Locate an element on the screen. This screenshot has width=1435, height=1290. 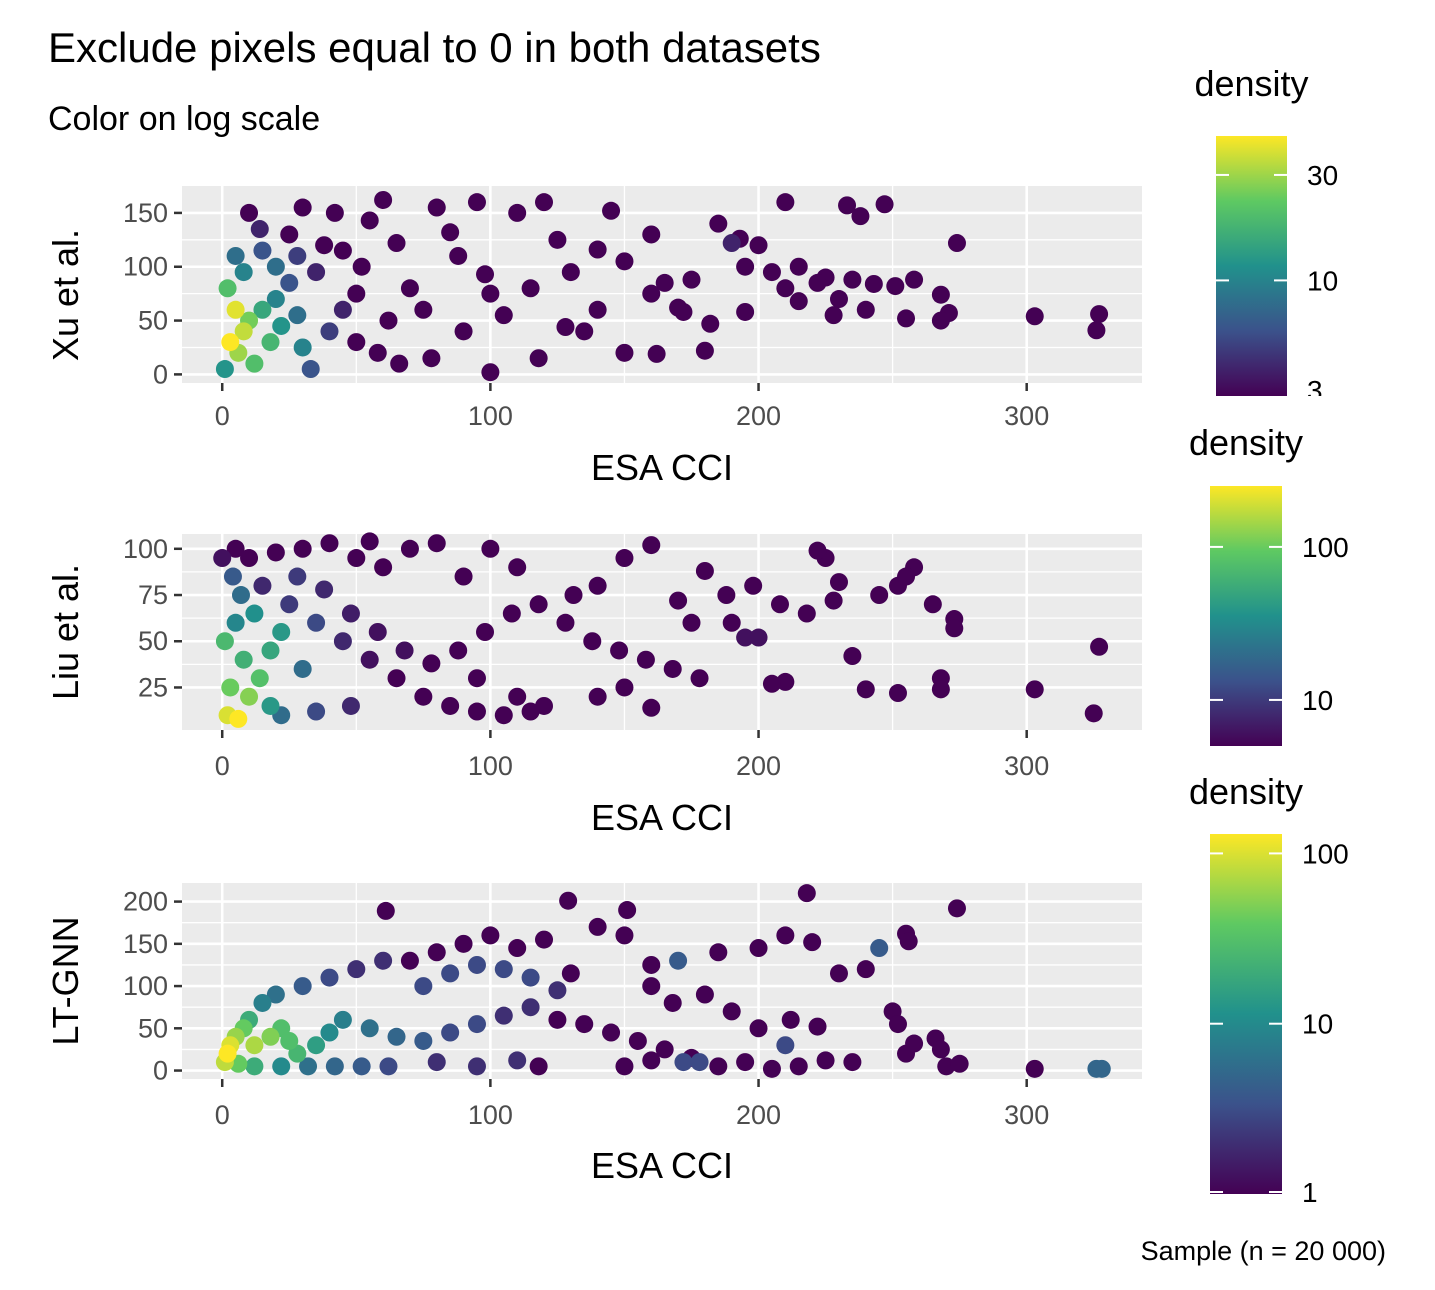
legend-tick-label: 100 is located at coordinates (1325, 547).